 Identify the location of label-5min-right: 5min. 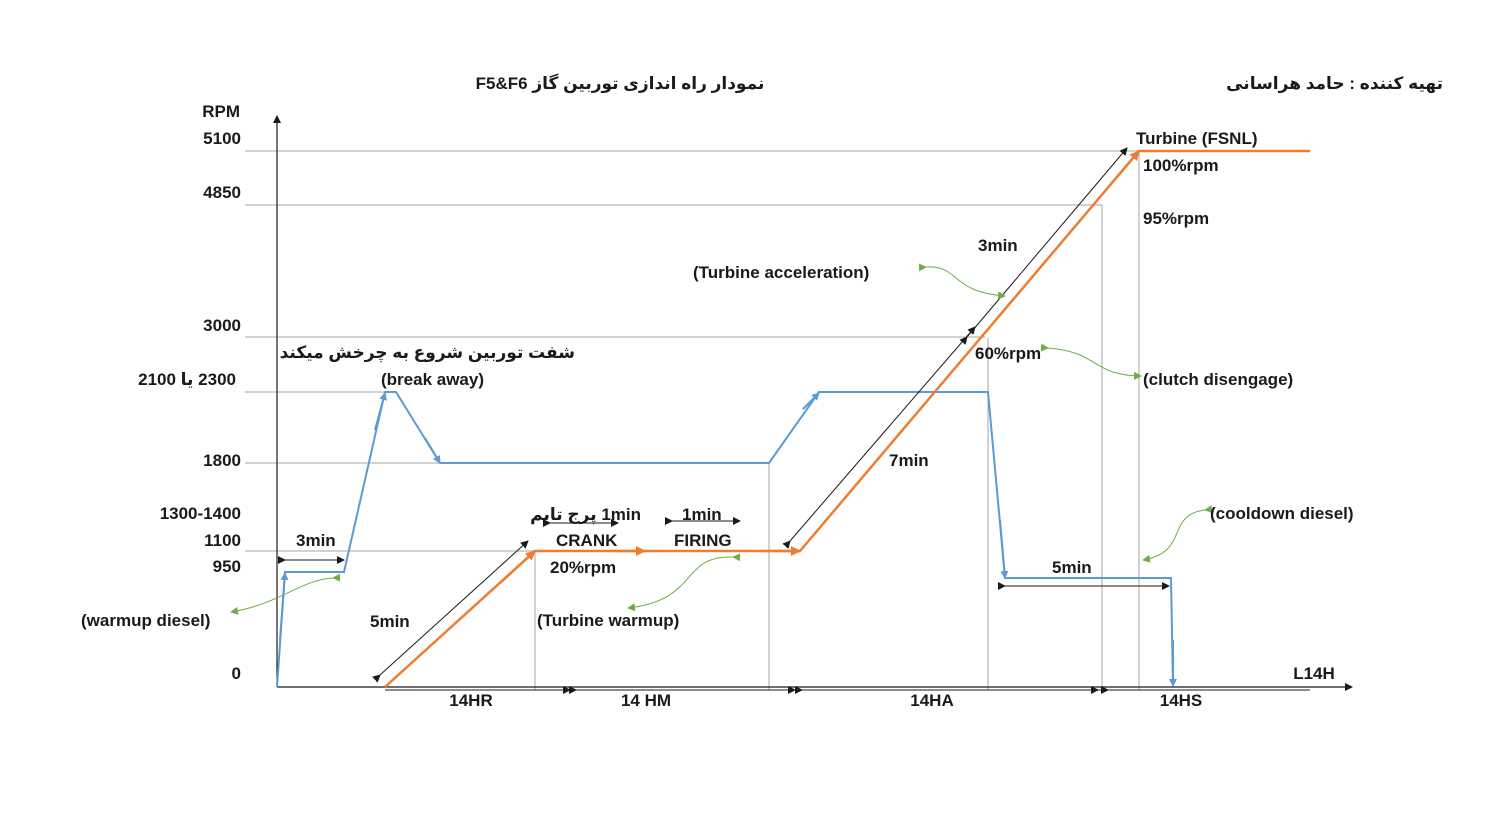
(1072, 567).